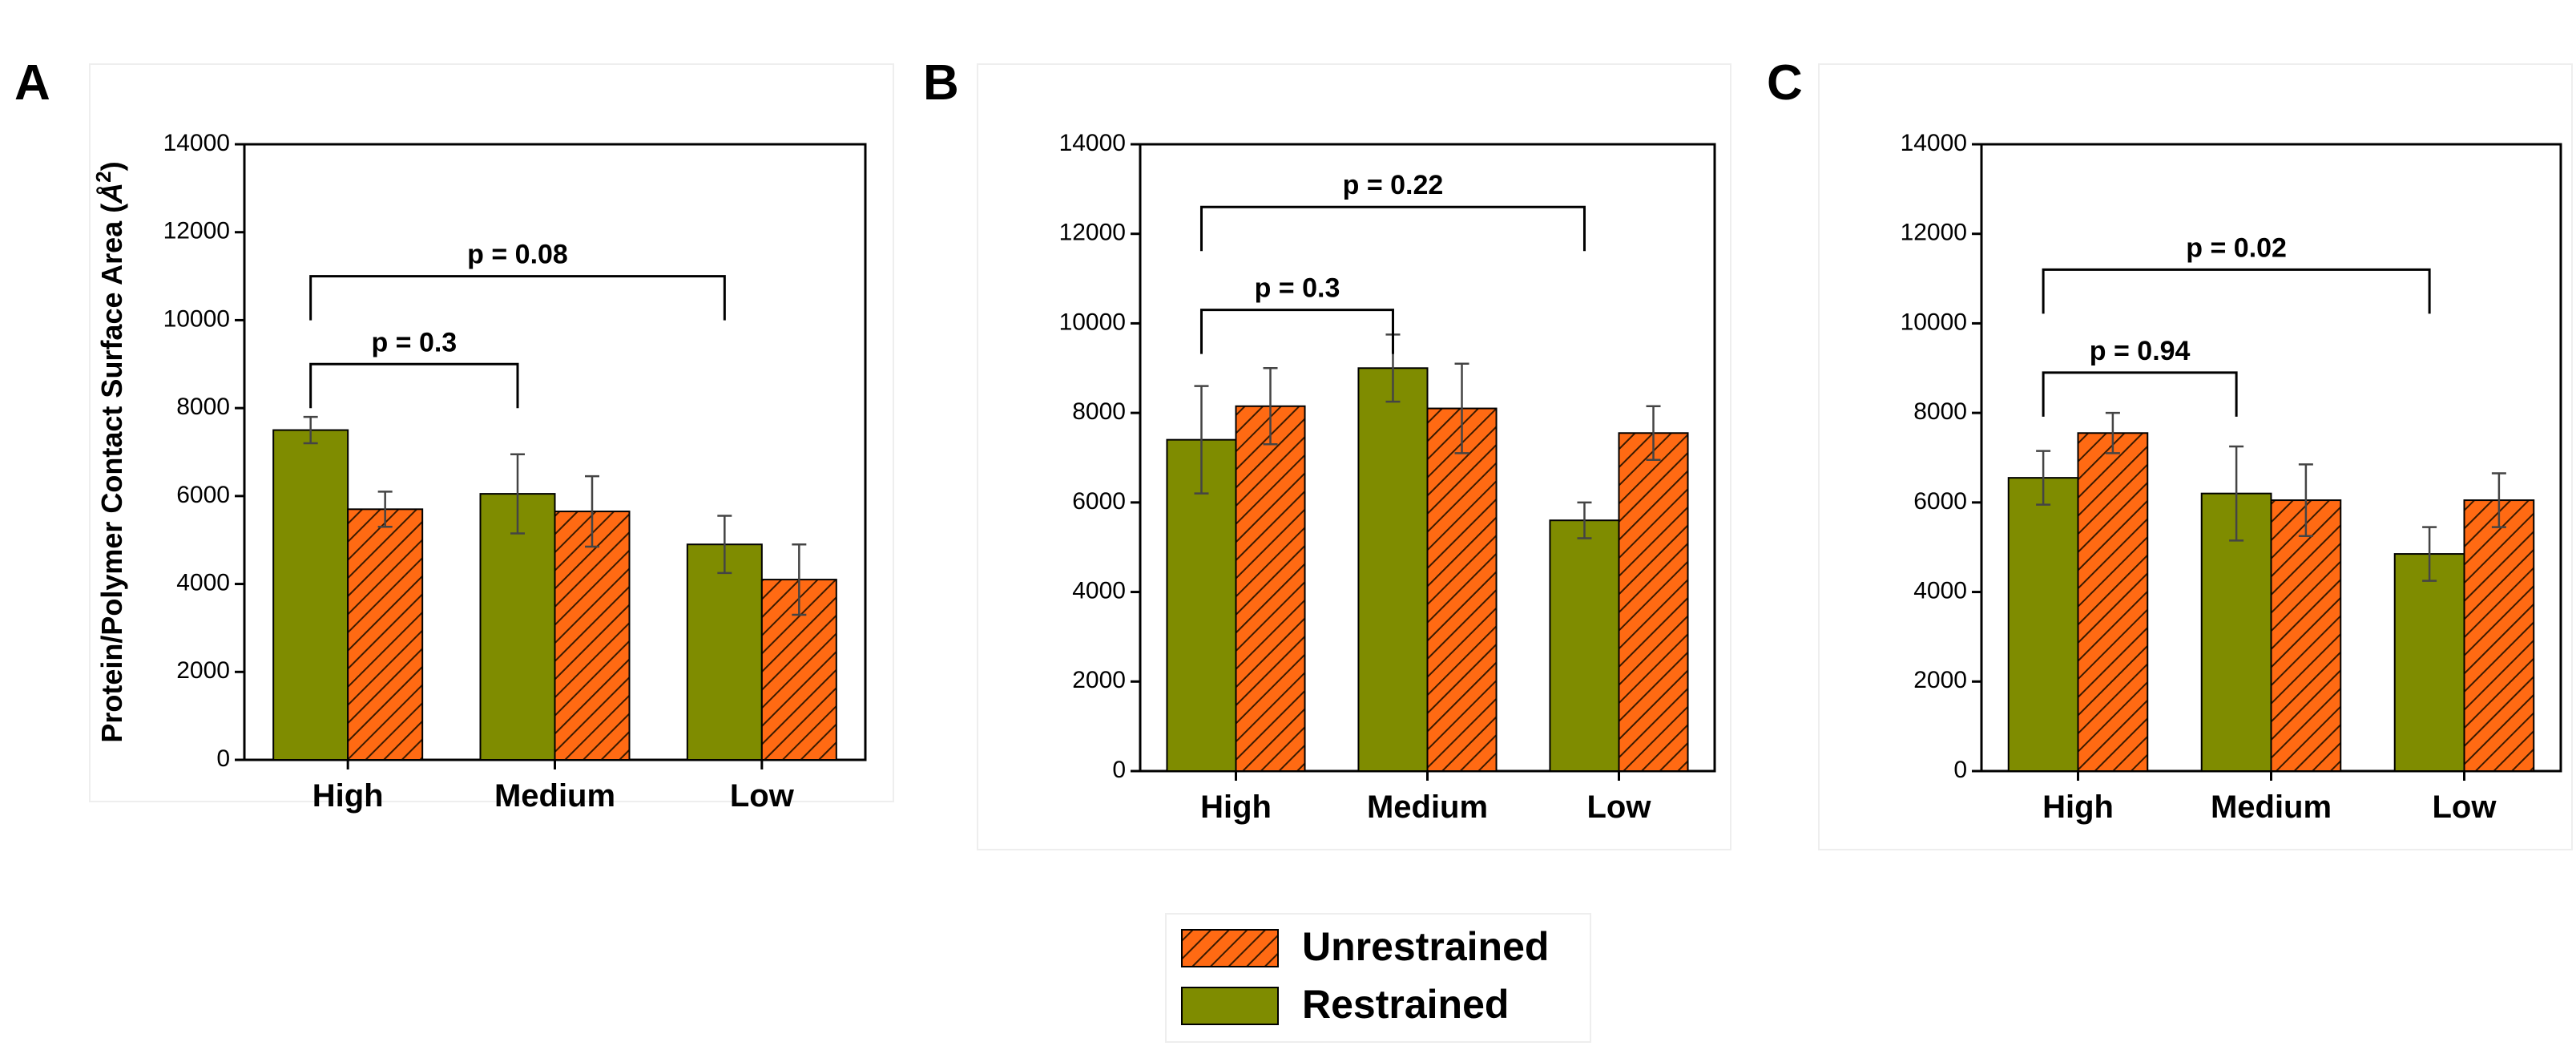  Describe the element at coordinates (1785, 83) in the screenshot. I see `panel-letter: C` at that location.